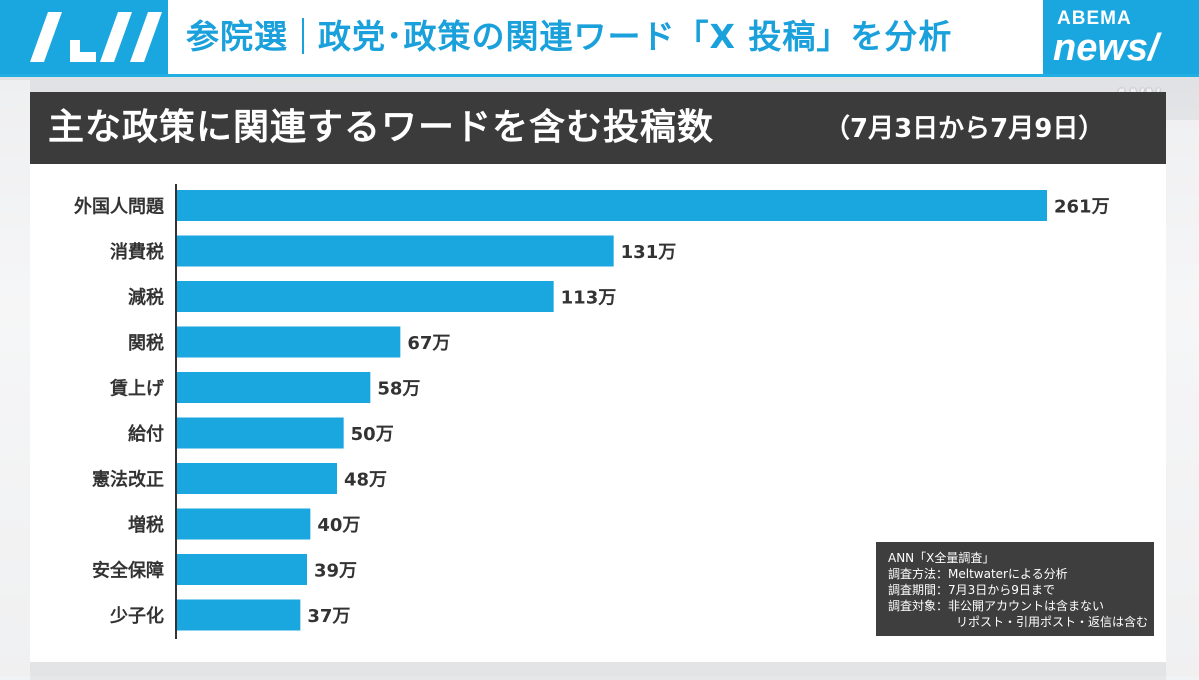 The width and height of the screenshot is (1199, 680). I want to click on source-line-5: リポスト・引用ポスト・返信は含む, so click(1052, 622).